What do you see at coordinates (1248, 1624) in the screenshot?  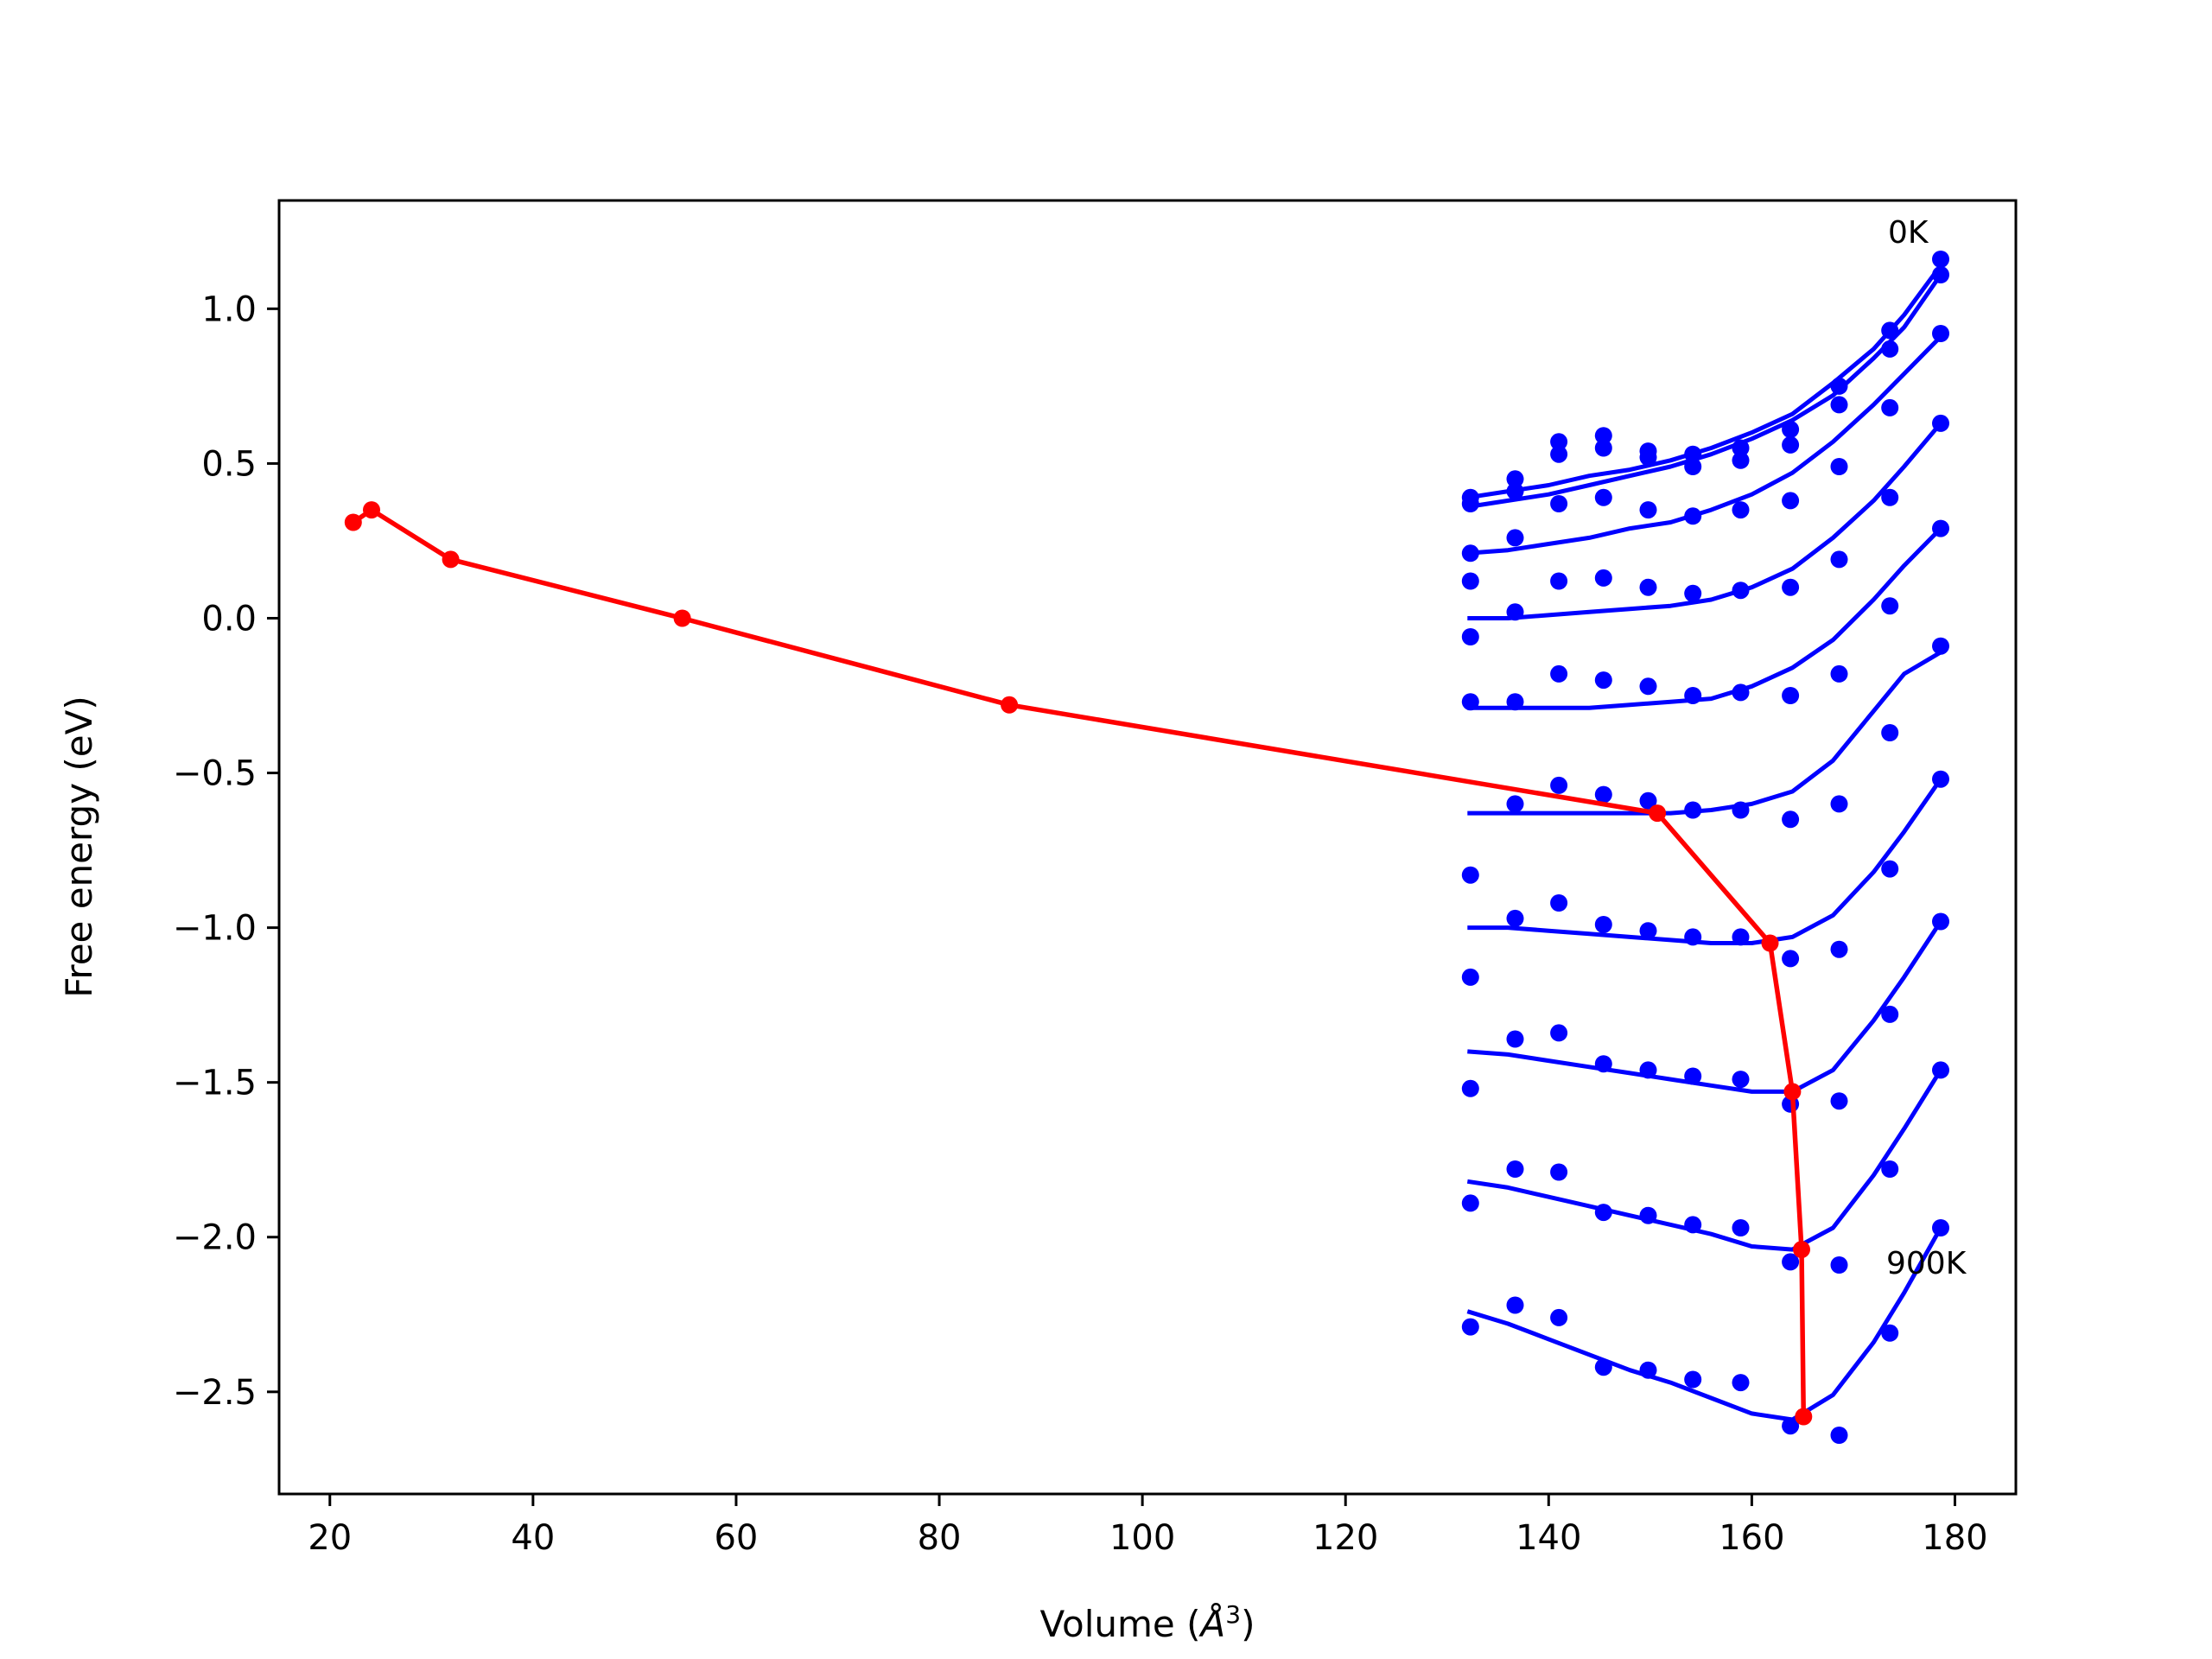 I see `x-axis-label-close: )` at bounding box center [1248, 1624].